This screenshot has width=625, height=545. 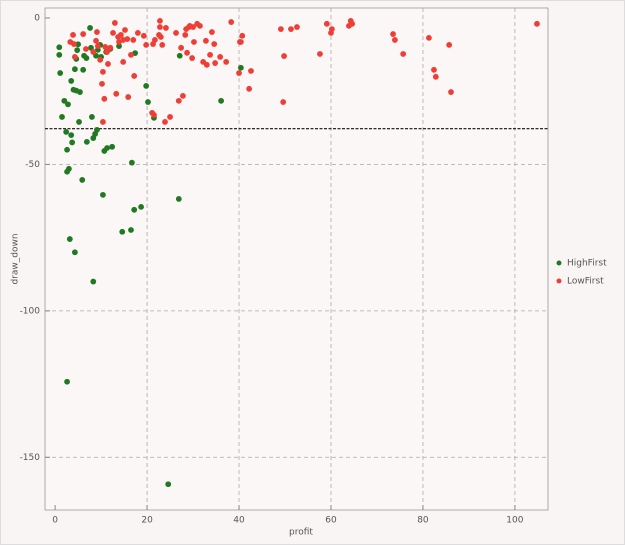 What do you see at coordinates (587, 264) in the screenshot?
I see `legend-label: HighFirst` at bounding box center [587, 264].